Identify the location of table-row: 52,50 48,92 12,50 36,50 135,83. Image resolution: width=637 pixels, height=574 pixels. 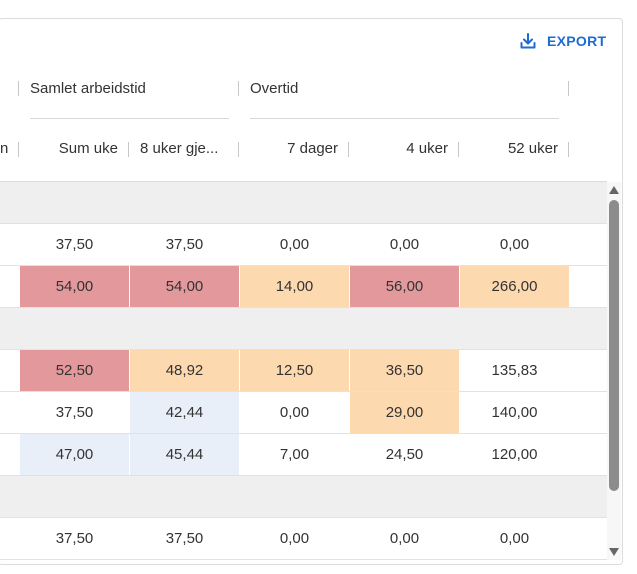
(303, 371).